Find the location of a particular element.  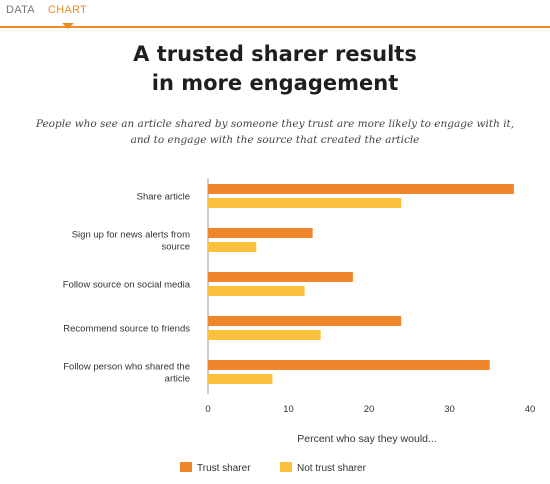

tab-chart: CHART is located at coordinates (68, 16).